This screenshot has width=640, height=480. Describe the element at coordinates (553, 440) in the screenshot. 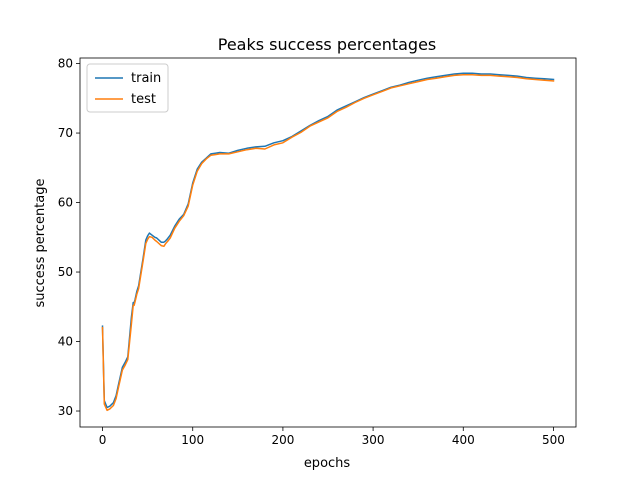

I see `x-tick-label: 500` at that location.